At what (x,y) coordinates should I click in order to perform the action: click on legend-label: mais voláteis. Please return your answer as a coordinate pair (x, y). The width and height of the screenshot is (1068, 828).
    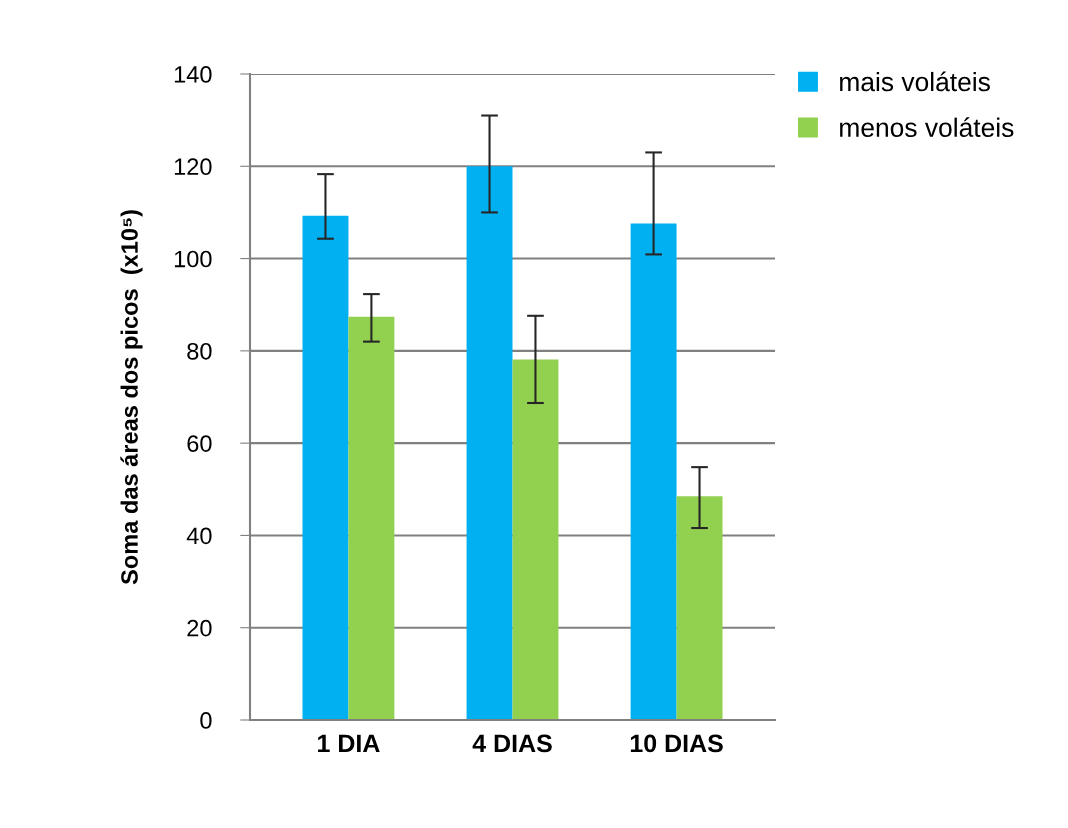
    Looking at the image, I should click on (915, 81).